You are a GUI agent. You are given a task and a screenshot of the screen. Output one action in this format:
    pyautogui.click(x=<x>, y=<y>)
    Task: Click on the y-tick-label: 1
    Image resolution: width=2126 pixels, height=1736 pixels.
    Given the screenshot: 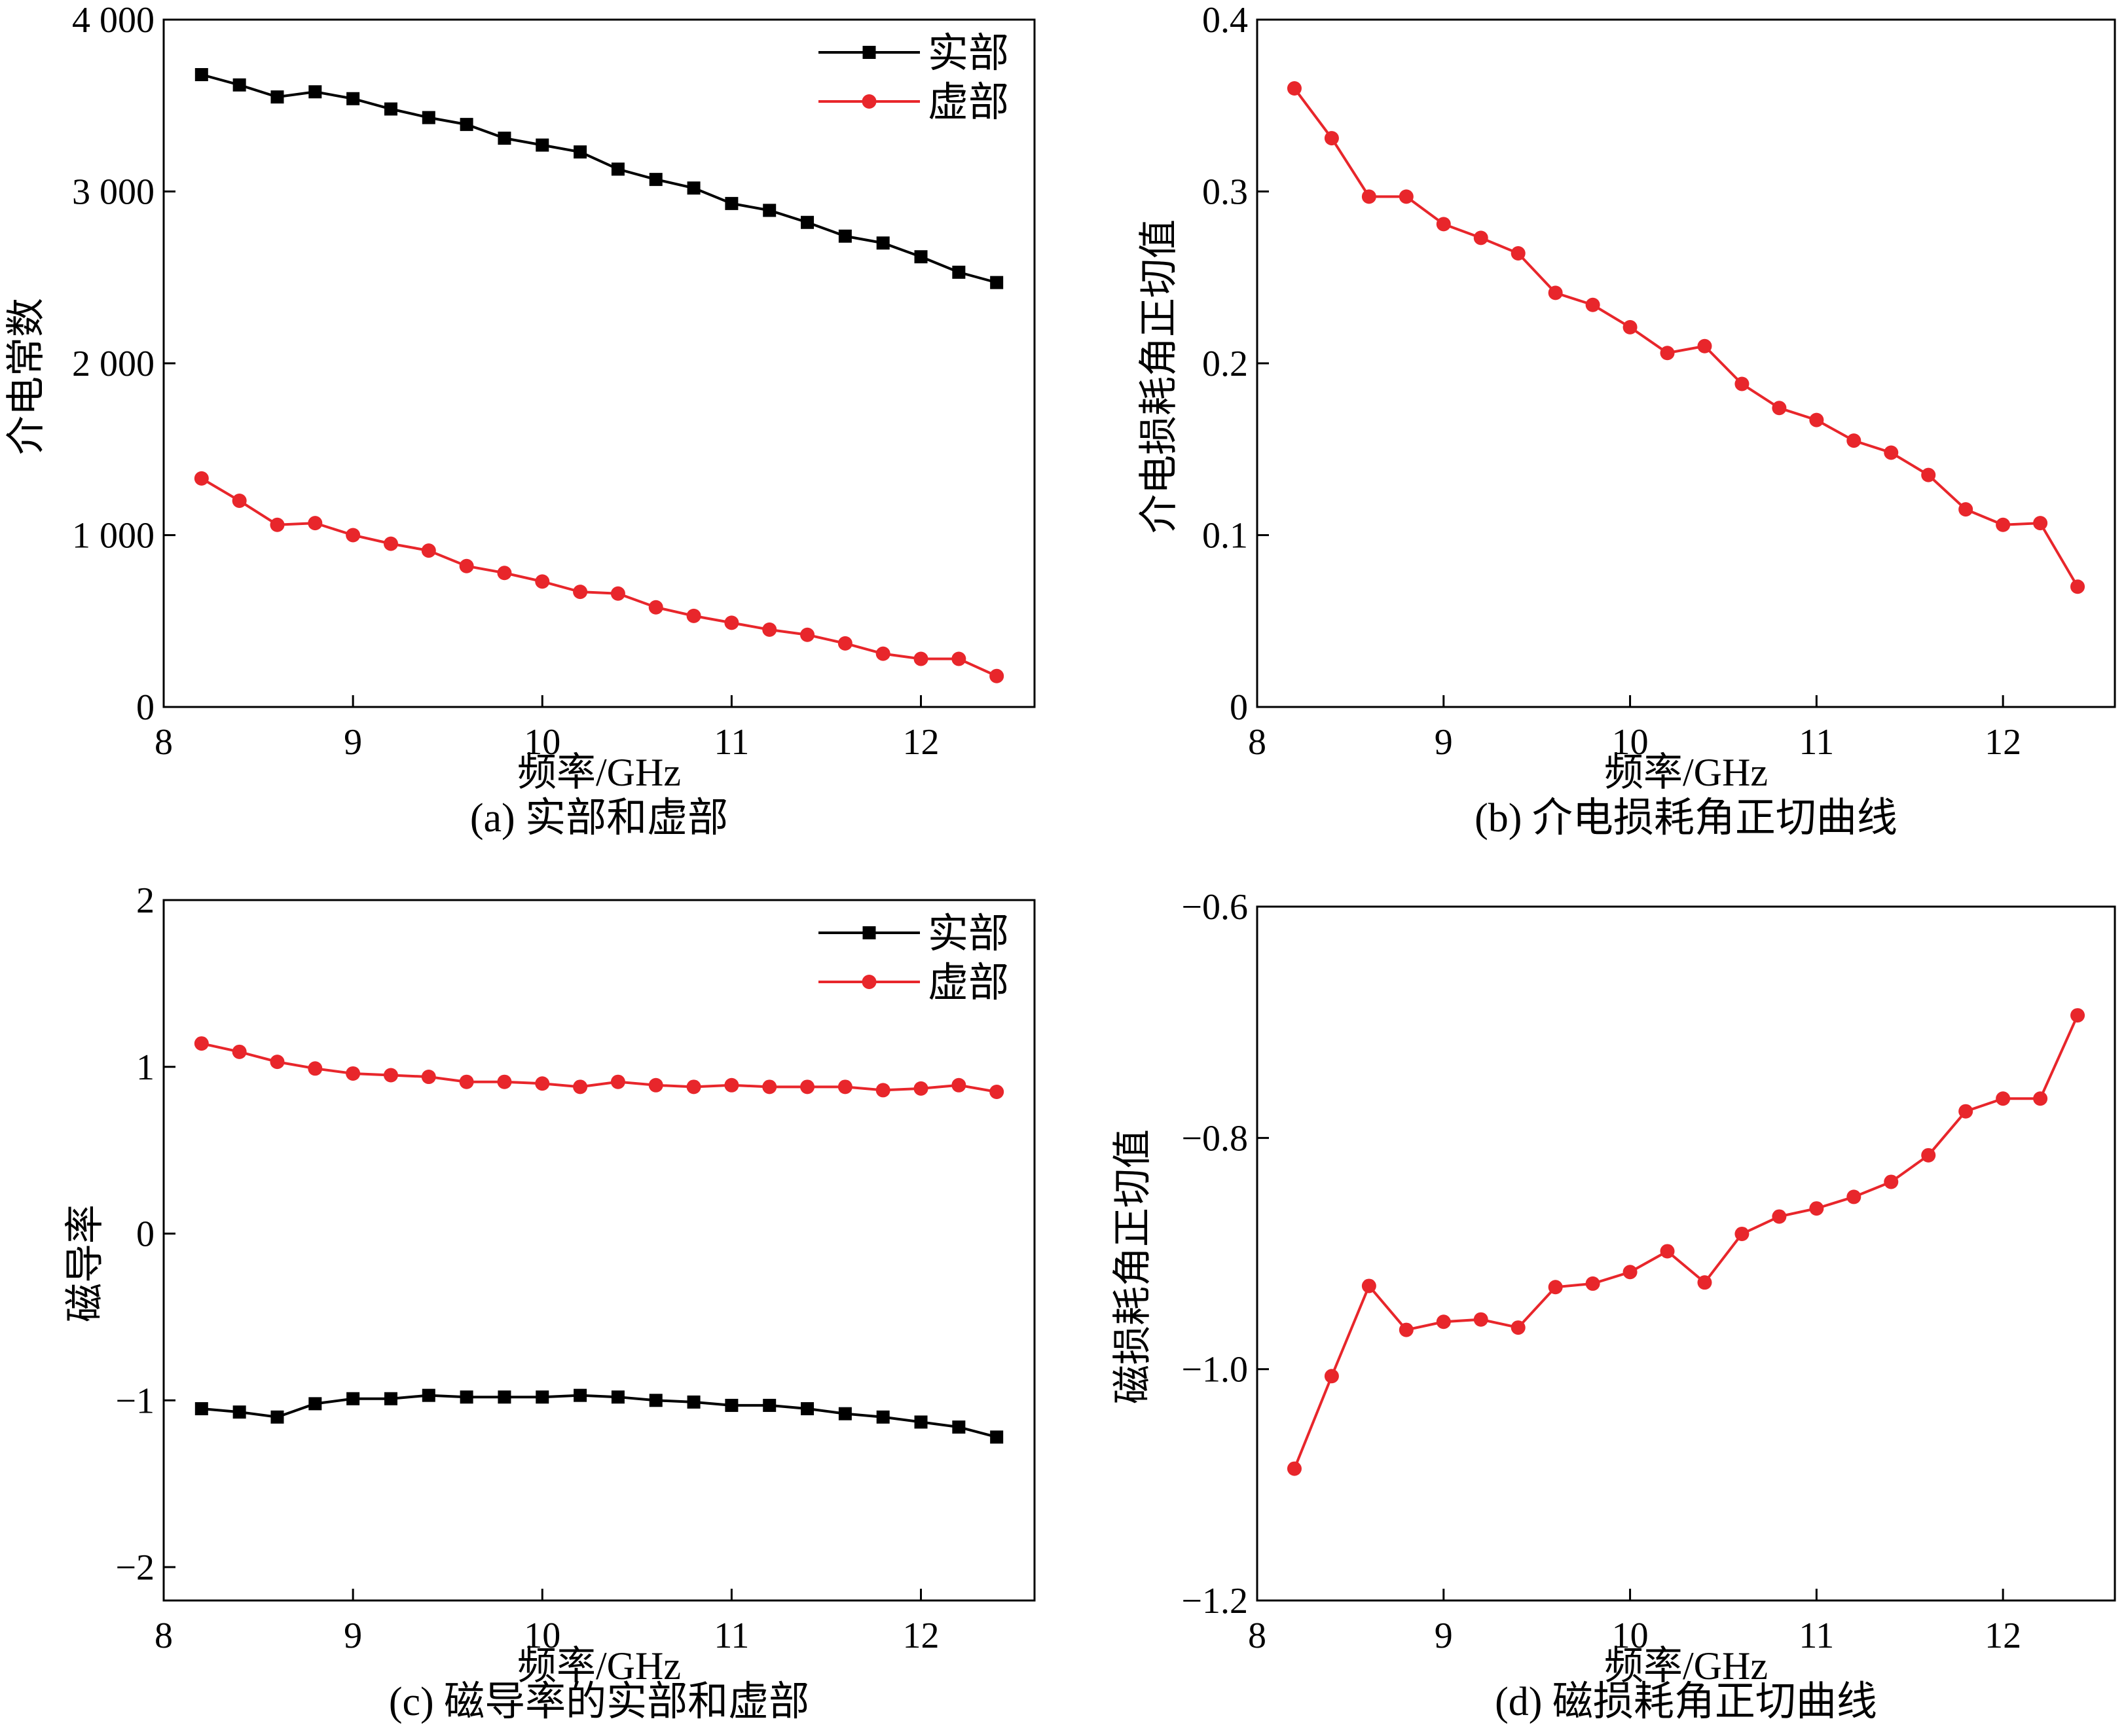 What is the action you would take?
    pyautogui.click(x=145, y=1068)
    